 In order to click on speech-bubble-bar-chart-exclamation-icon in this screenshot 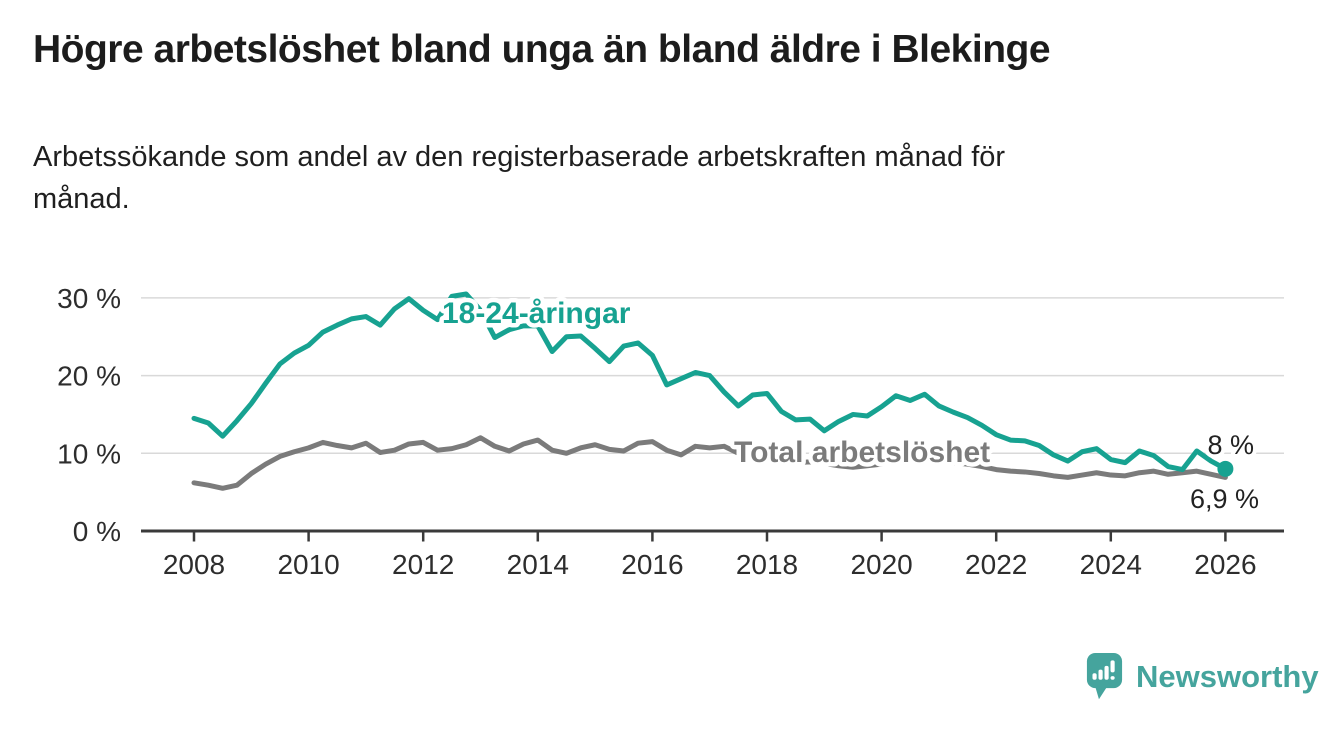, I will do `click(1104, 676)`.